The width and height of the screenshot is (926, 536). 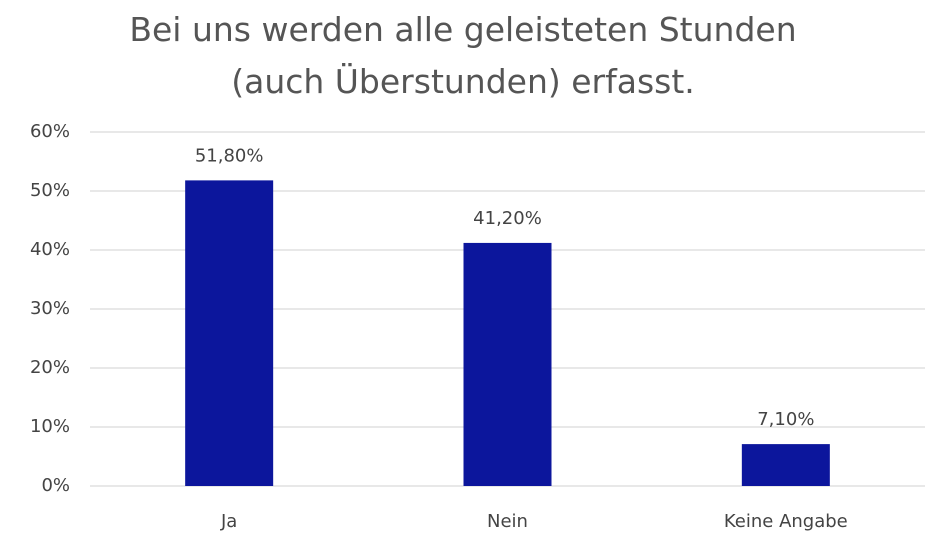 What do you see at coordinates (229, 155) in the screenshot?
I see `data-label: 51,80%` at bounding box center [229, 155].